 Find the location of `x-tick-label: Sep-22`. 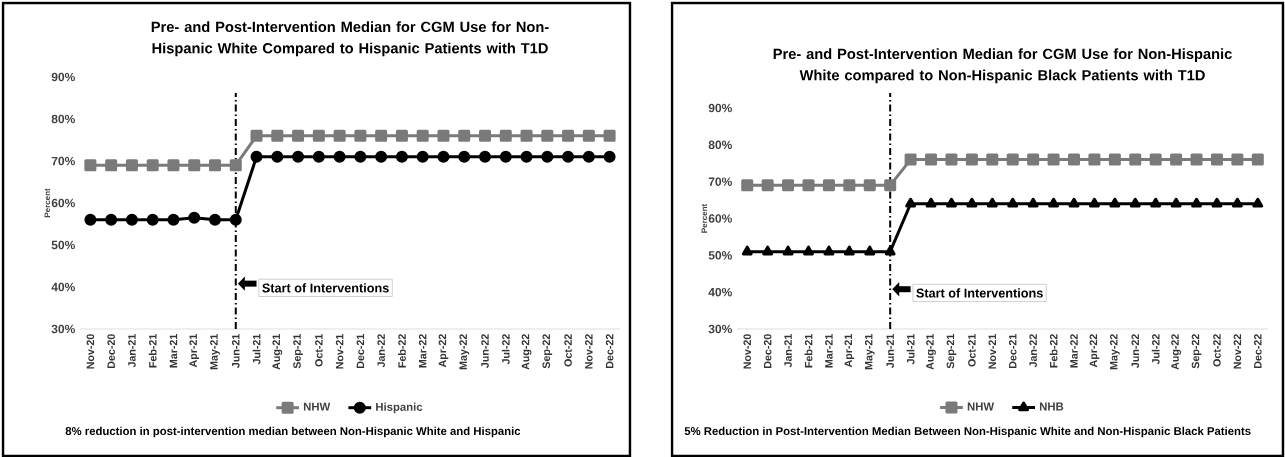

x-tick-label: Sep-22 is located at coordinates (547, 351).